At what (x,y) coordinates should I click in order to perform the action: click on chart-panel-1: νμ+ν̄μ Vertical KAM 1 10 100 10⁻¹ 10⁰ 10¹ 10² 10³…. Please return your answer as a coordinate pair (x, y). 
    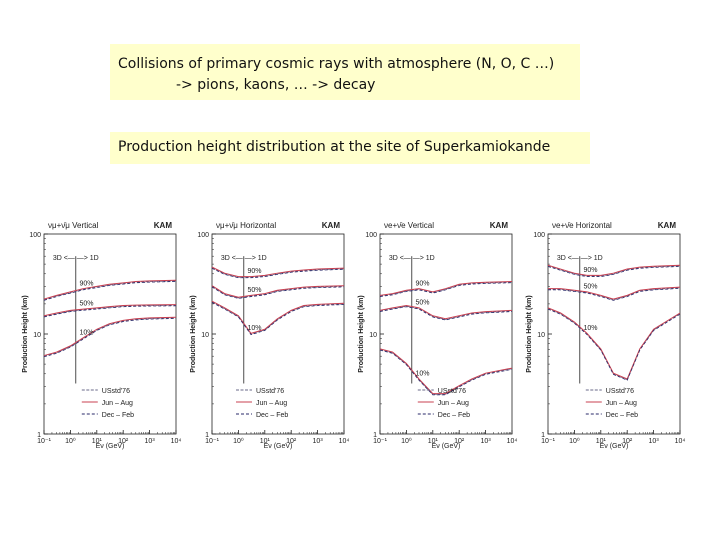
    Looking at the image, I should click on (102, 332).